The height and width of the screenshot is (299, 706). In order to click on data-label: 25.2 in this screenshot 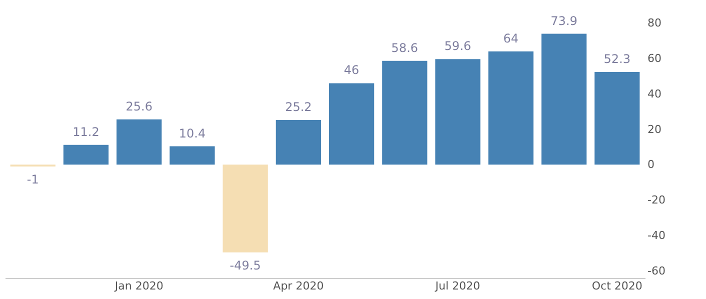, I will do `click(298, 107)`.